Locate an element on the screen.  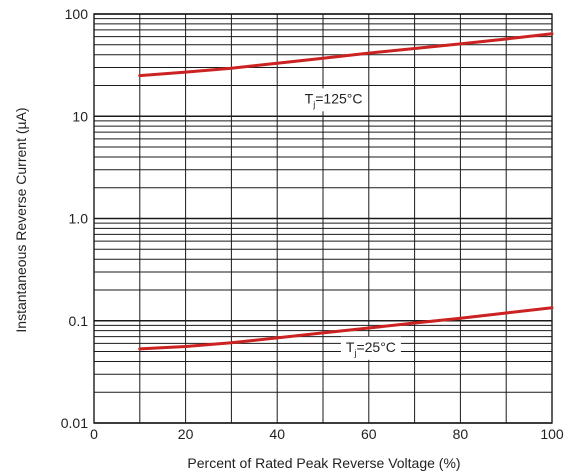
y-tick-label: 0.1 is located at coordinates (79, 321).